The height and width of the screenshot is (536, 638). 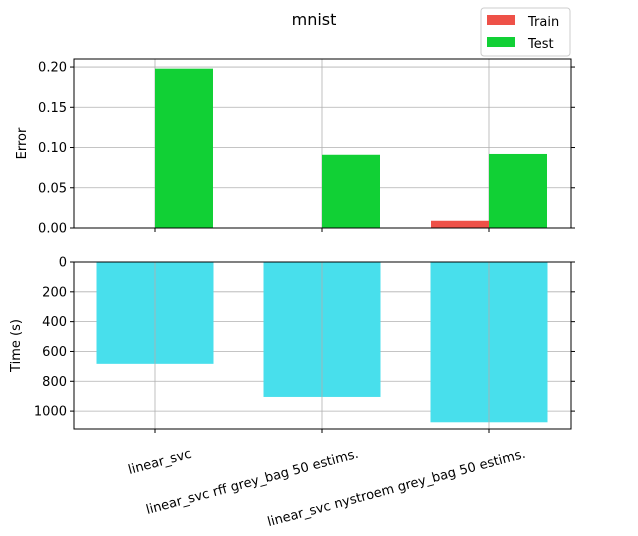 What do you see at coordinates (160, 462) in the screenshot?
I see `category-label: linear_svc` at bounding box center [160, 462].